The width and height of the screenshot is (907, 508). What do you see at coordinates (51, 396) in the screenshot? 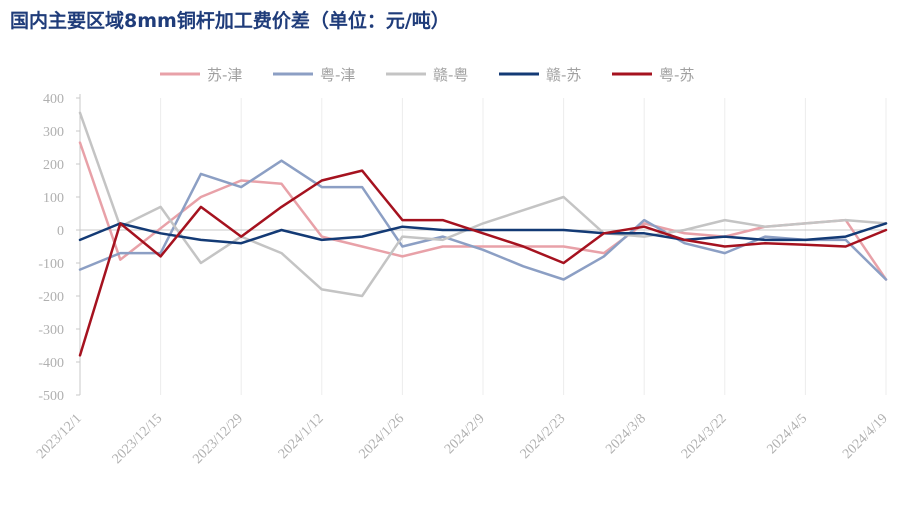
I see `y-tick-label: -500` at bounding box center [51, 396].